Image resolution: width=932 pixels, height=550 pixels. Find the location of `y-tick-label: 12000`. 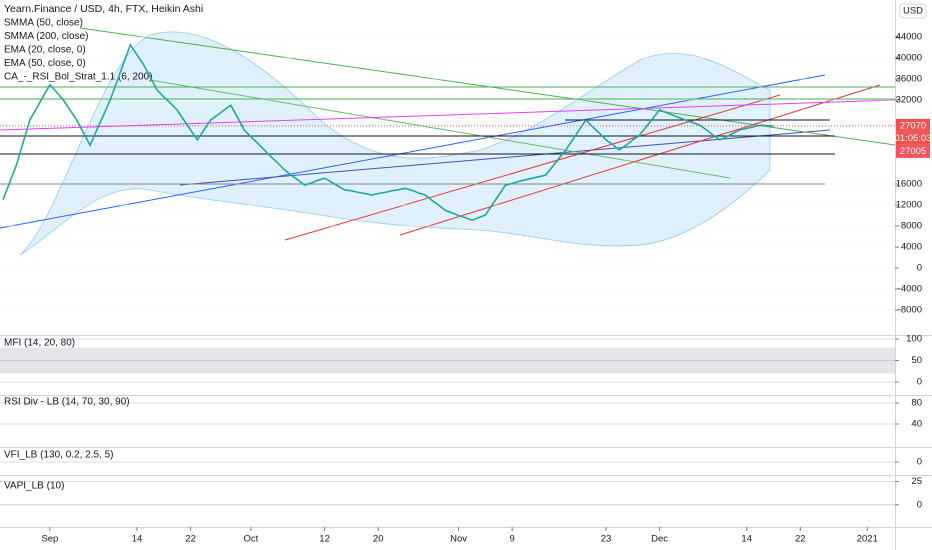

y-tick-label: 12000 is located at coordinates (909, 205).